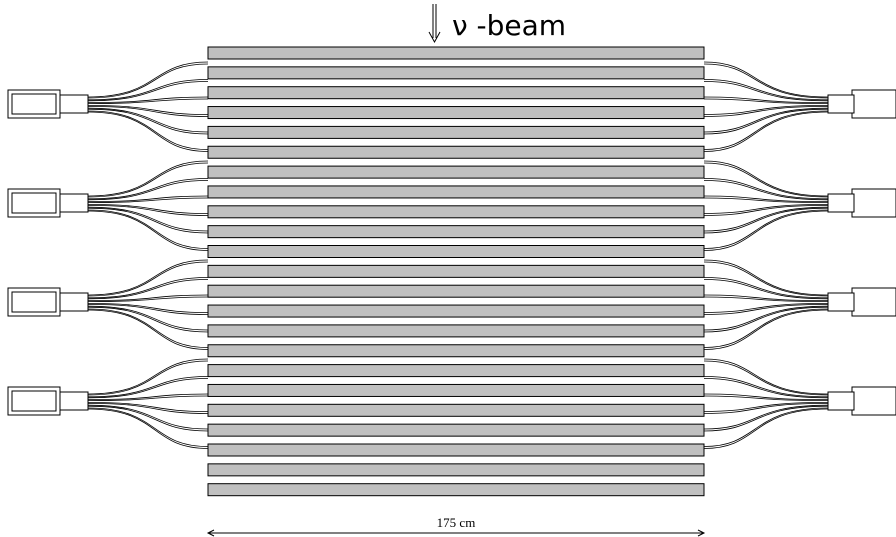  I want to click on beam-arrow-head, so click(434, 37).